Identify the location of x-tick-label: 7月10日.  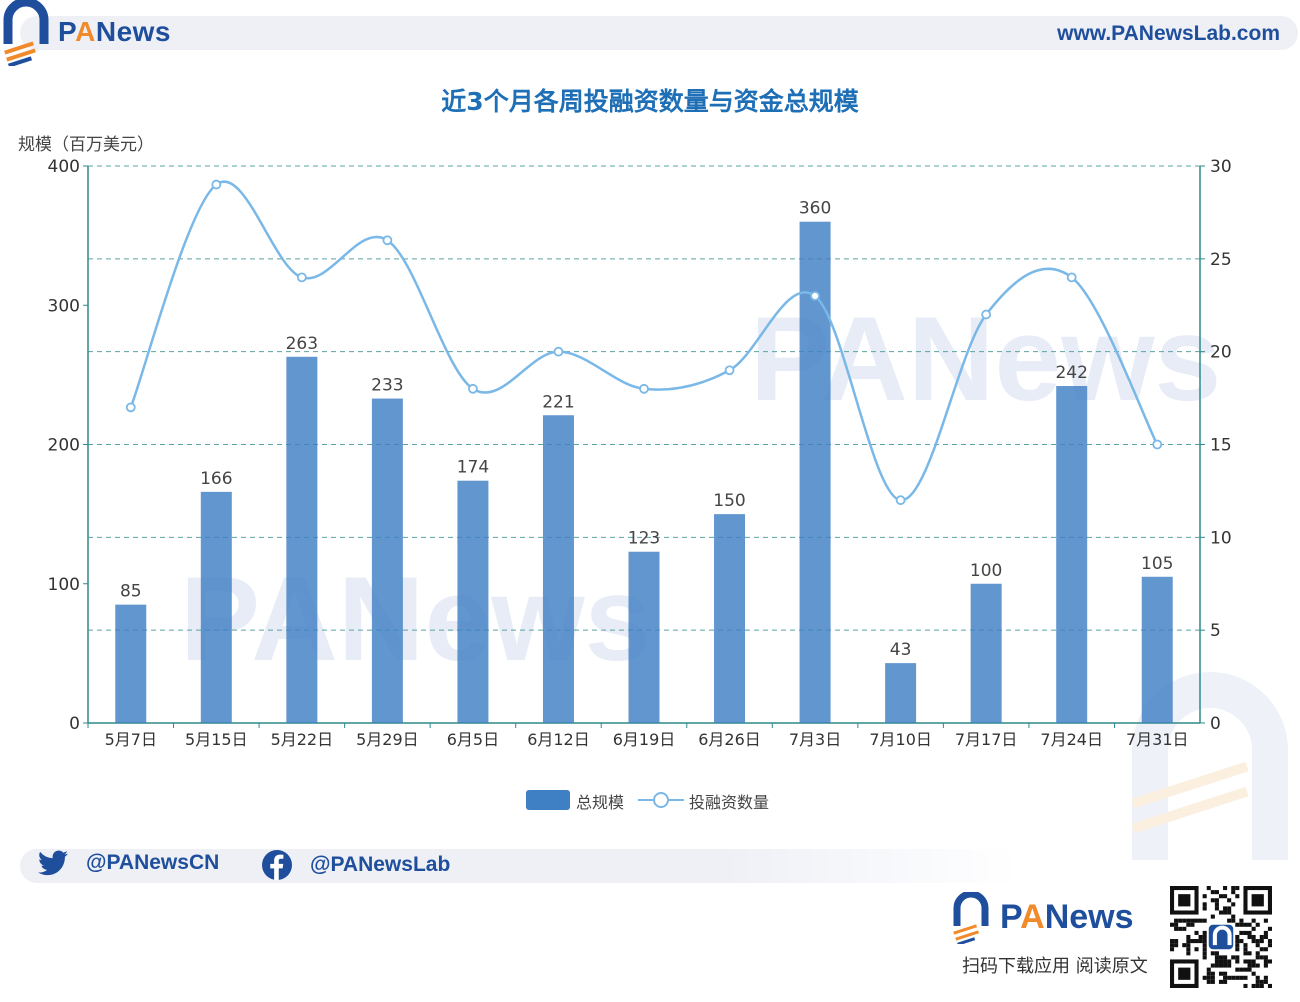
(900, 739).